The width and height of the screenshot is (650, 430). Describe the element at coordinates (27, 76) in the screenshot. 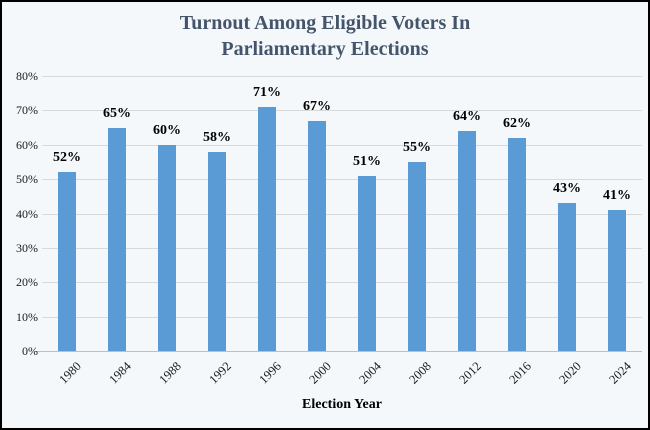

I see `y-tick-label: 80%` at that location.